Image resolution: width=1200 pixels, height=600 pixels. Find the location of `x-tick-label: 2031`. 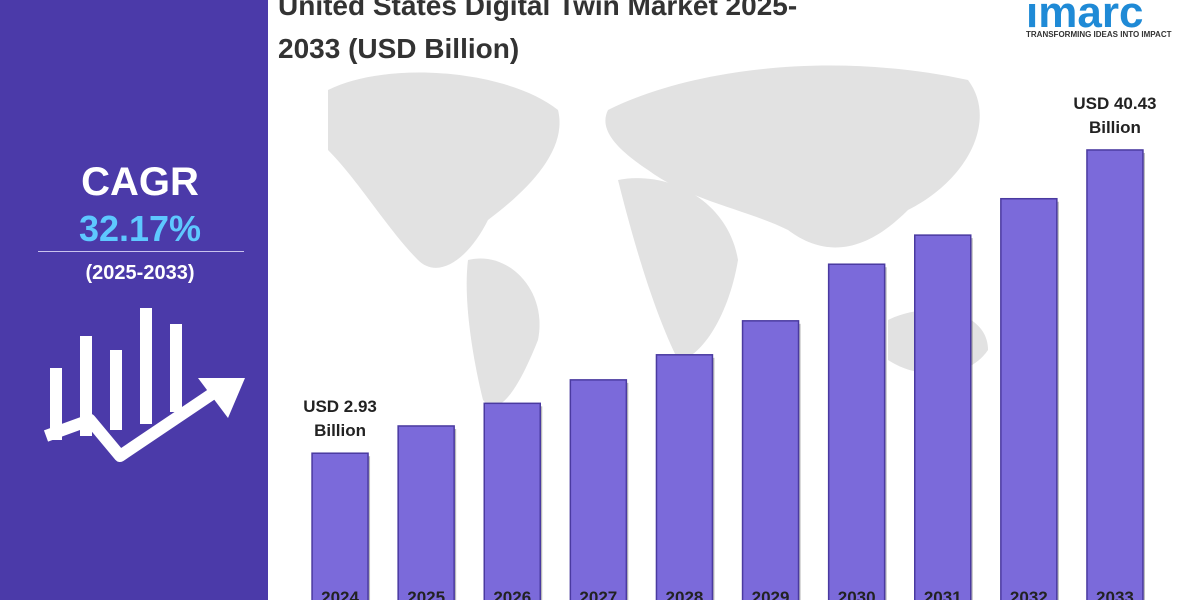

x-tick-label: 2031 is located at coordinates (943, 594).